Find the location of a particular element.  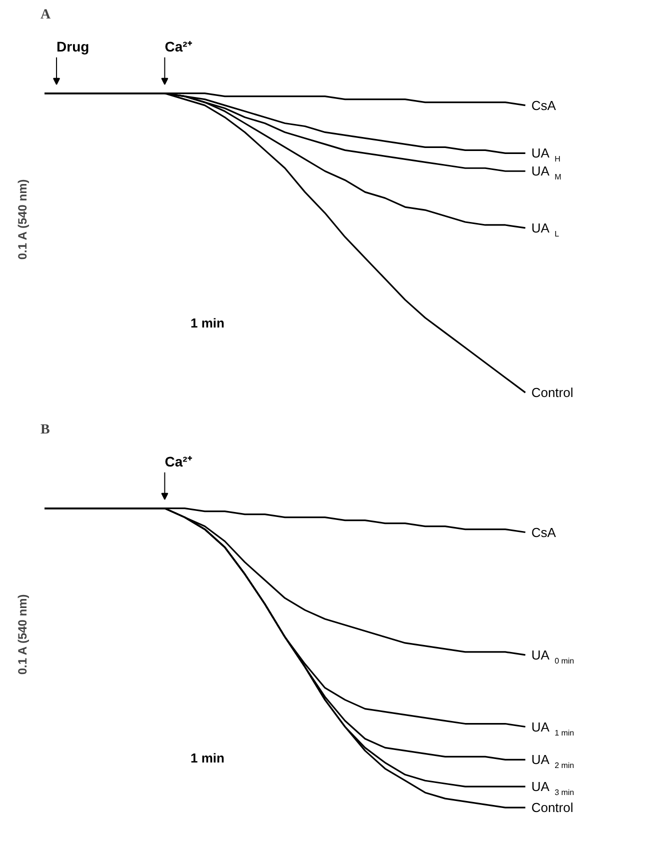

text: Drug is located at coordinates (73, 46).